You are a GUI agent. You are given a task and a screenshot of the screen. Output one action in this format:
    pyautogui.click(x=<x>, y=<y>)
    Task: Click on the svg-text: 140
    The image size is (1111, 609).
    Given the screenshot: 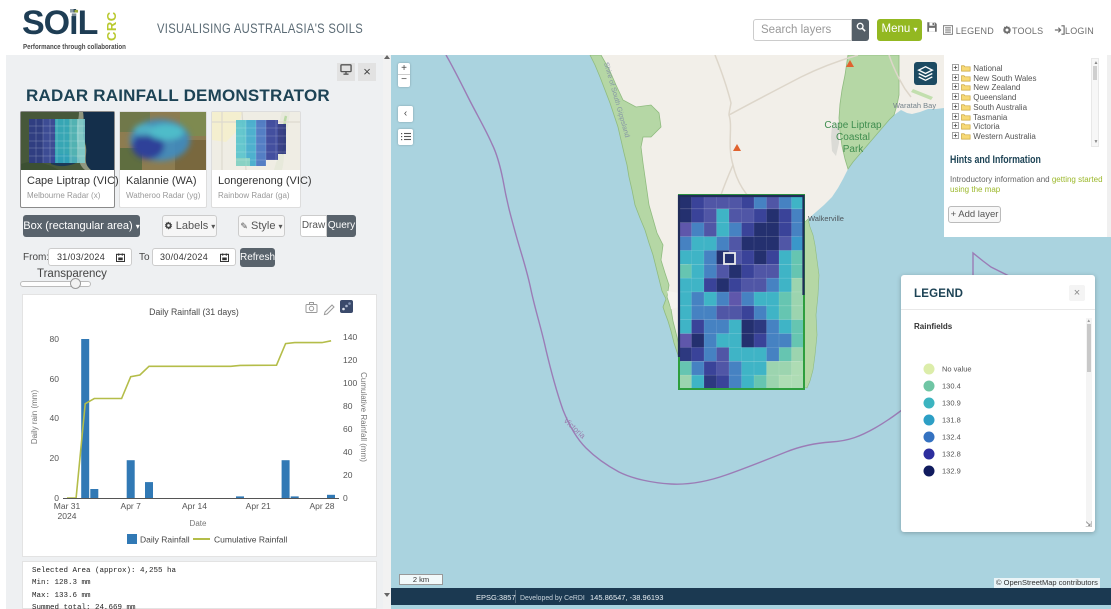 What is the action you would take?
    pyautogui.click(x=350, y=337)
    